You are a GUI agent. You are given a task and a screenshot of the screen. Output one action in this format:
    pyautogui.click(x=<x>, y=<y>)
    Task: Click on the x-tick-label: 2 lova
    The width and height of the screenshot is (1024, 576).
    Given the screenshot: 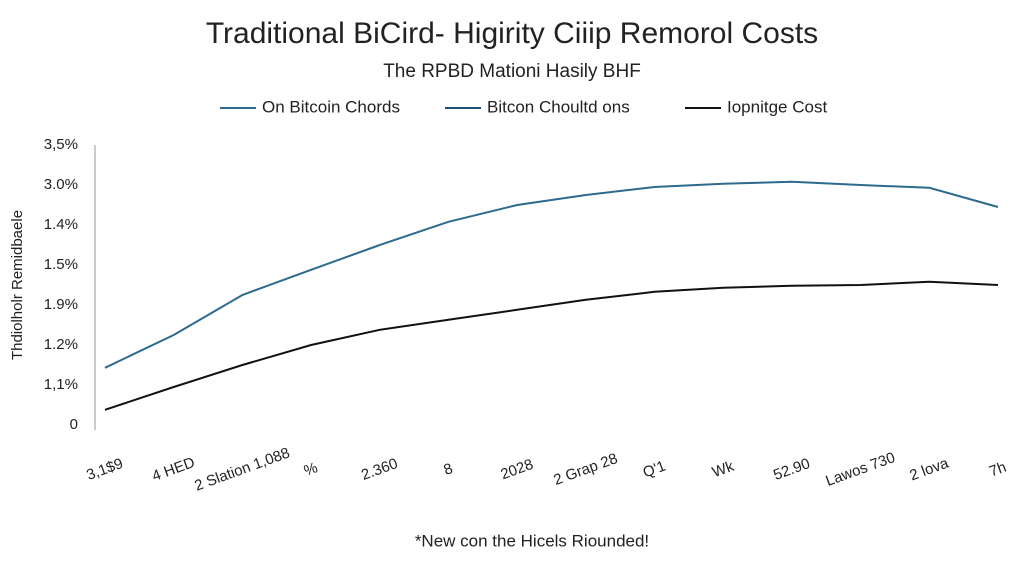 What is the action you would take?
    pyautogui.click(x=929, y=469)
    